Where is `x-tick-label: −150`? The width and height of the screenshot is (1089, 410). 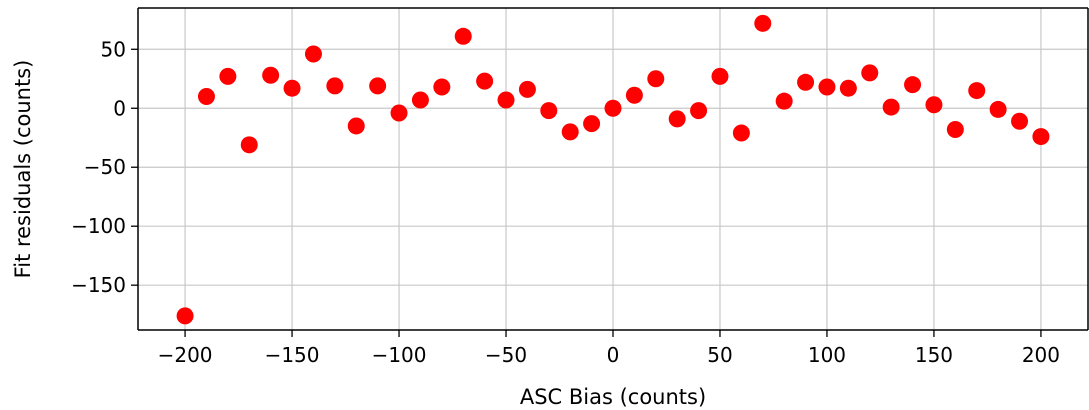 x-tick-label: −150 is located at coordinates (292, 355).